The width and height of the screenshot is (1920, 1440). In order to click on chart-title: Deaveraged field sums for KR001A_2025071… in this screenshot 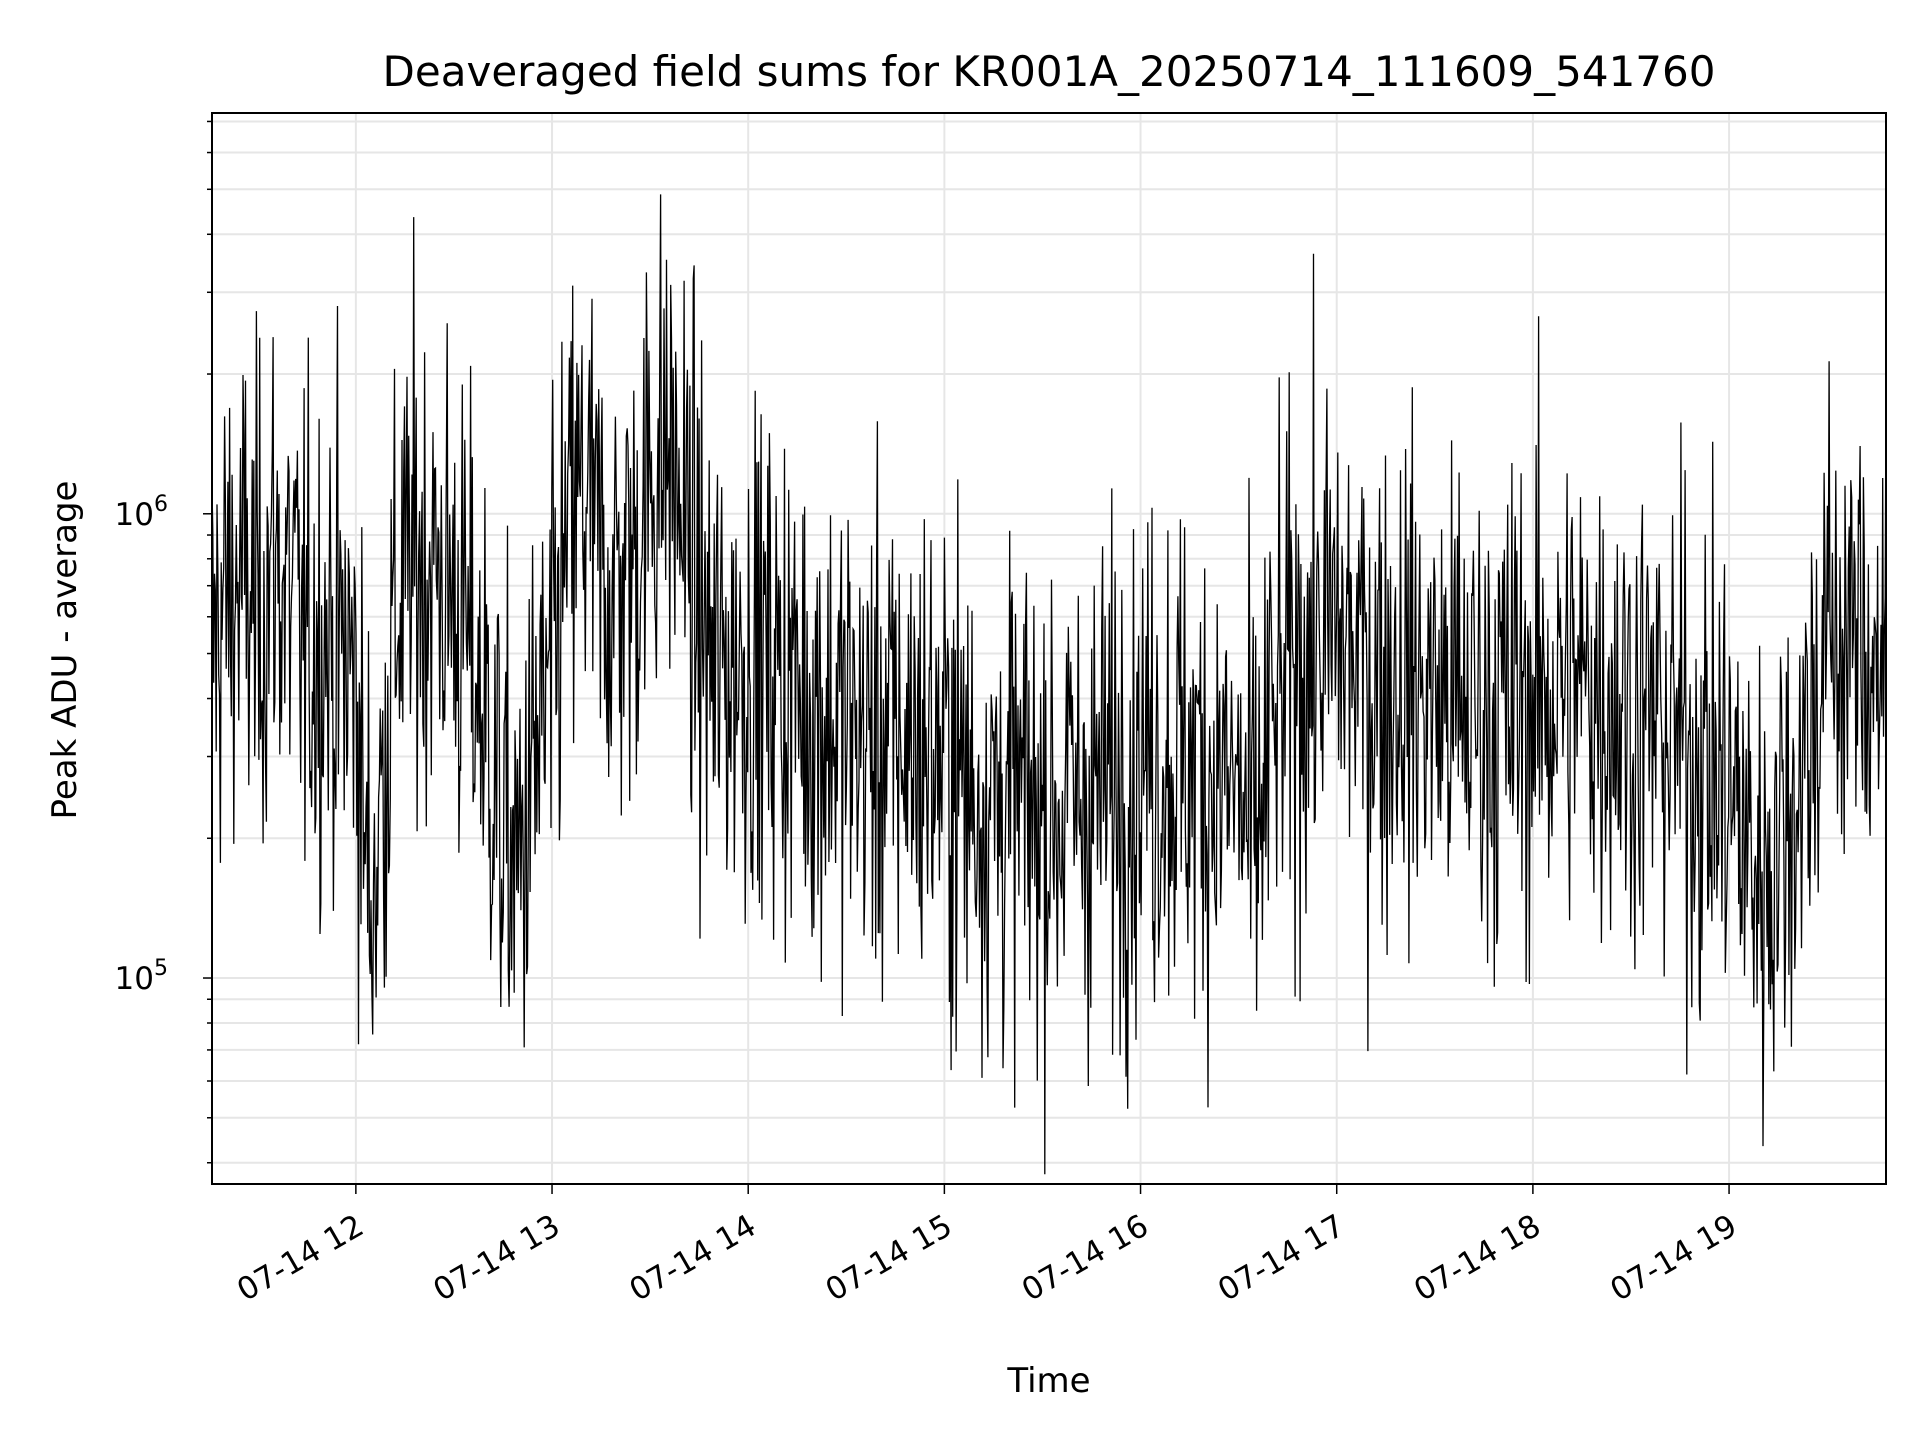, I will do `click(1049, 71)`.